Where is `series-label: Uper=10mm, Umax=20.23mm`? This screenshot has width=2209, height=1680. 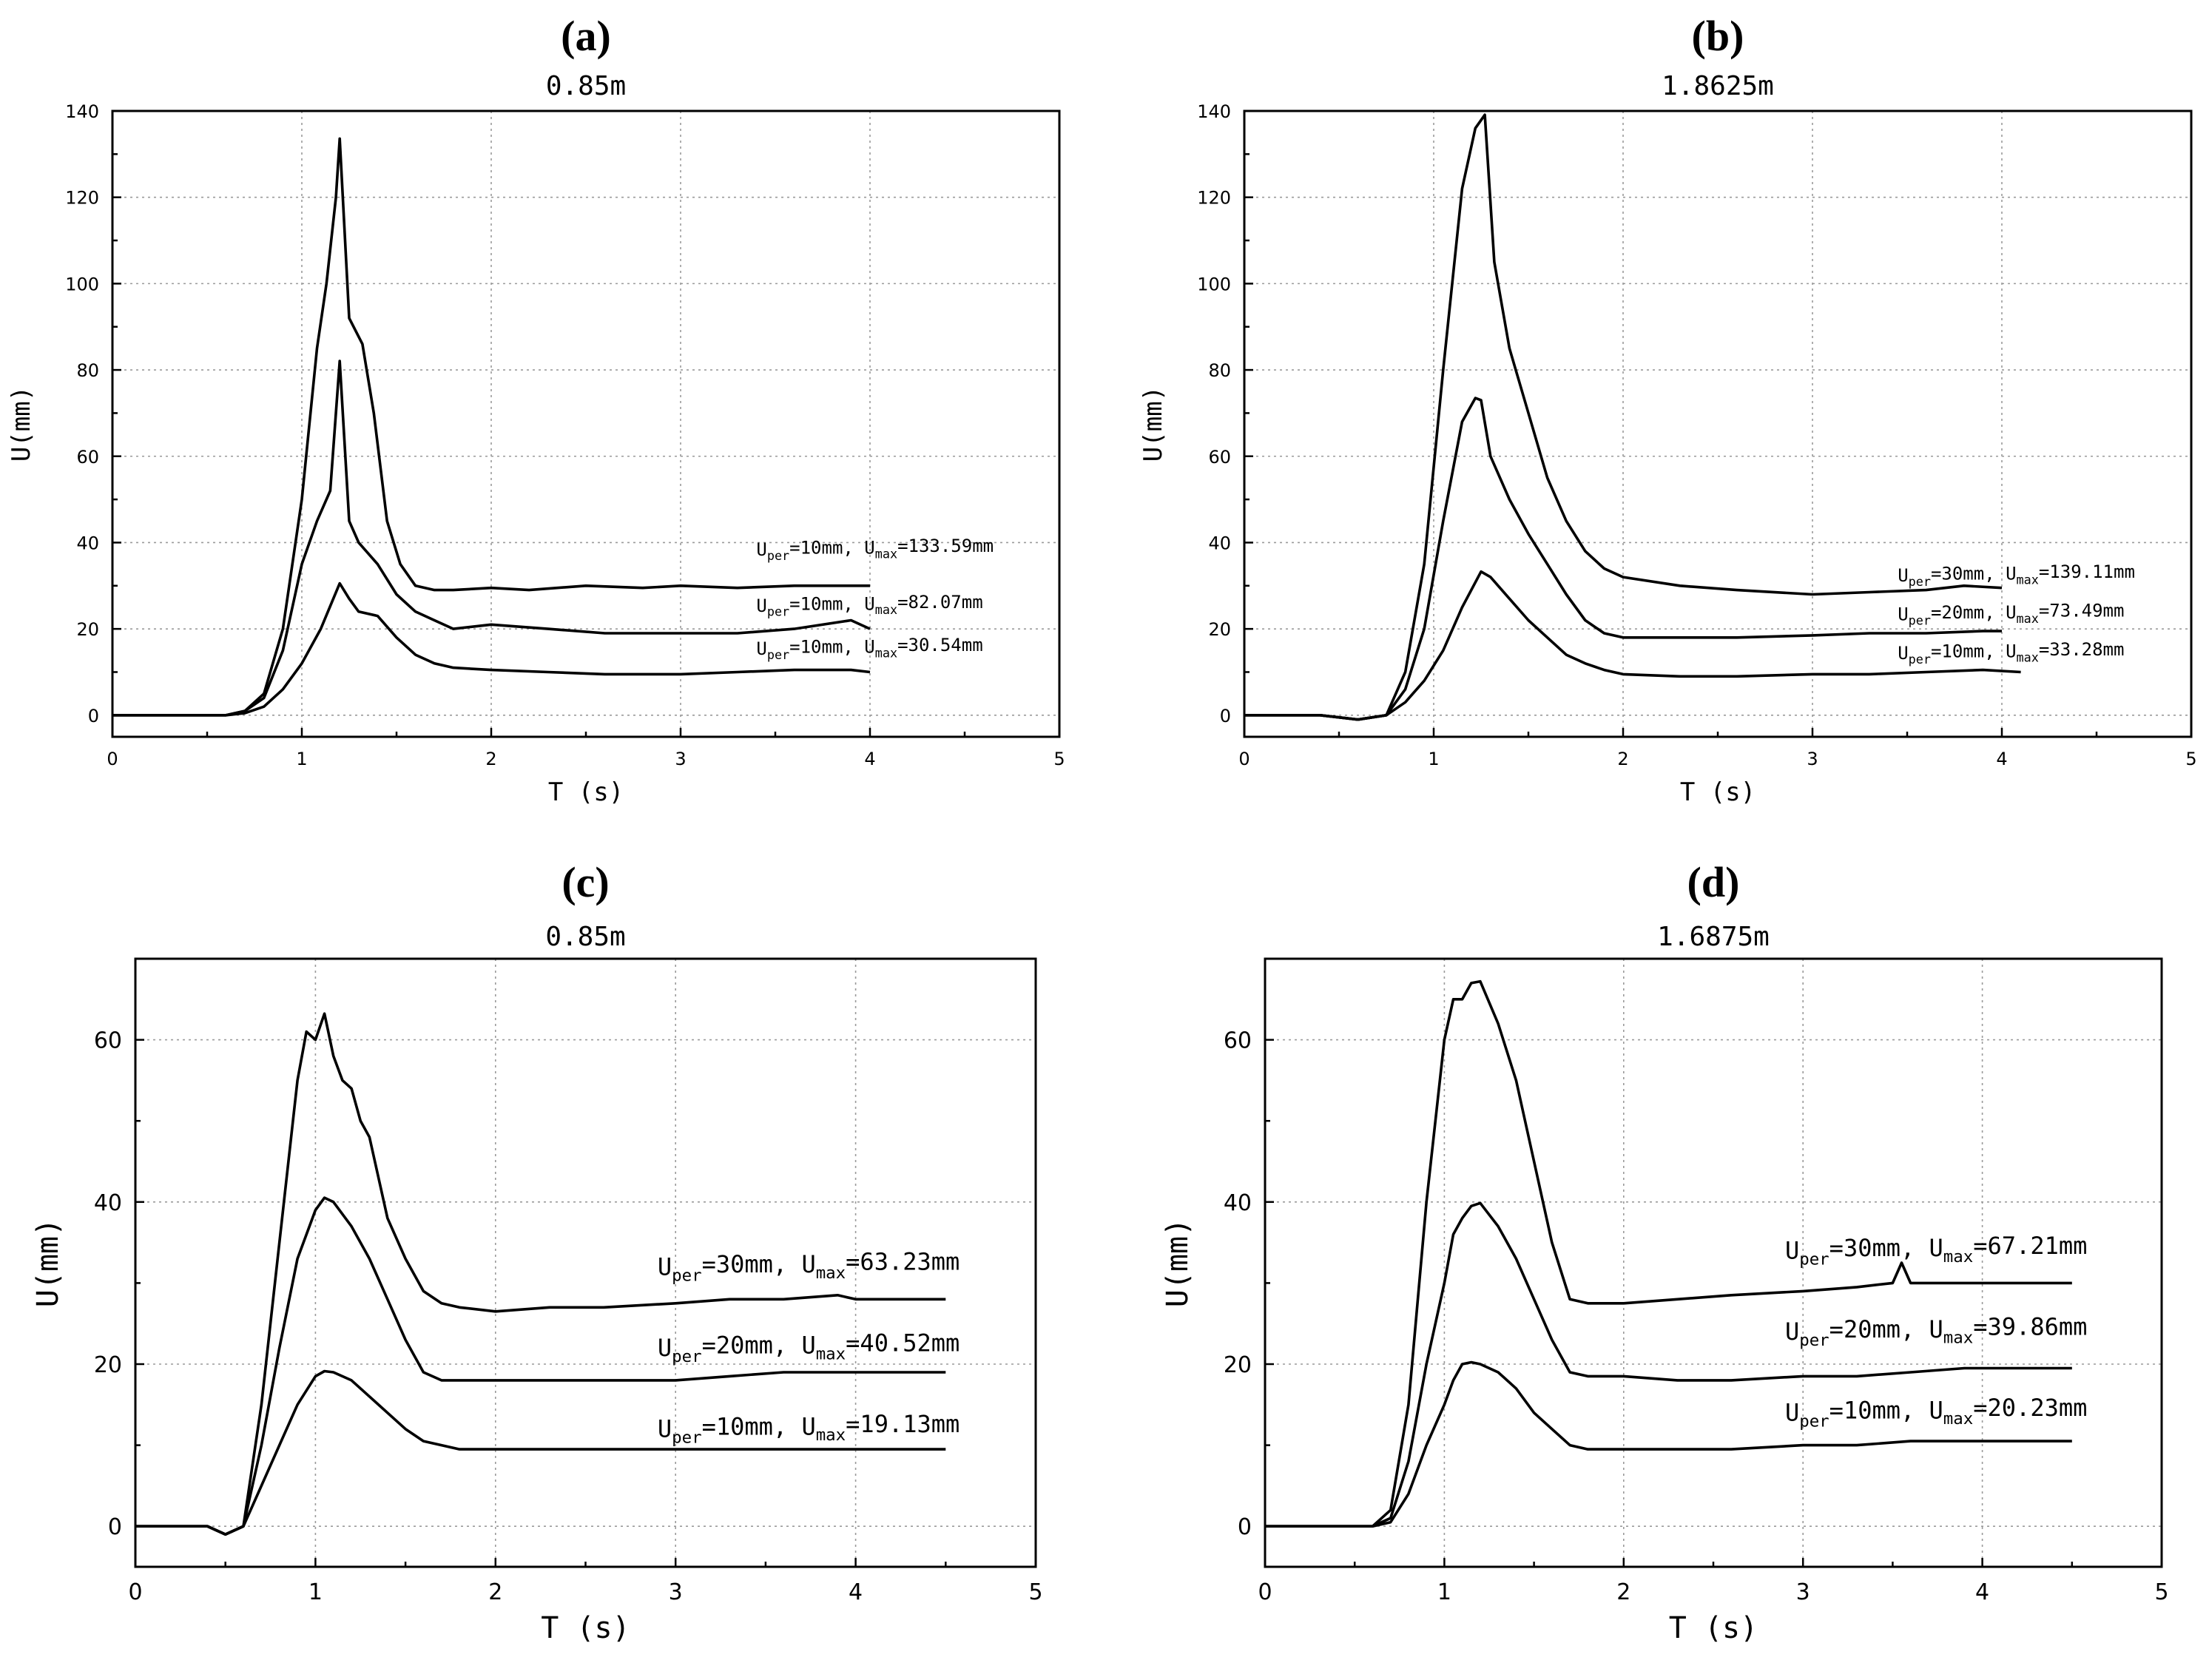 series-label: Uper=10mm, Umax=20.23mm is located at coordinates (1936, 1412).